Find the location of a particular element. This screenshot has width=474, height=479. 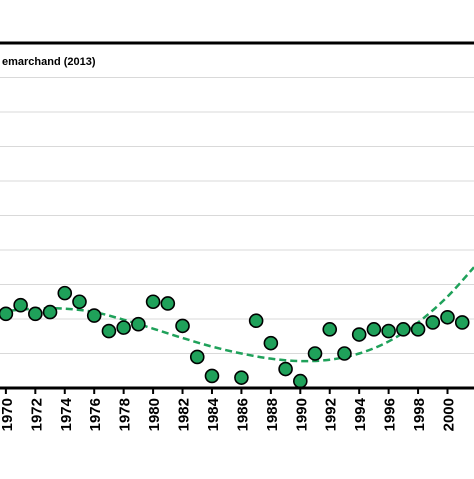

x-tick-label: 1978 is located at coordinates (125, 414).